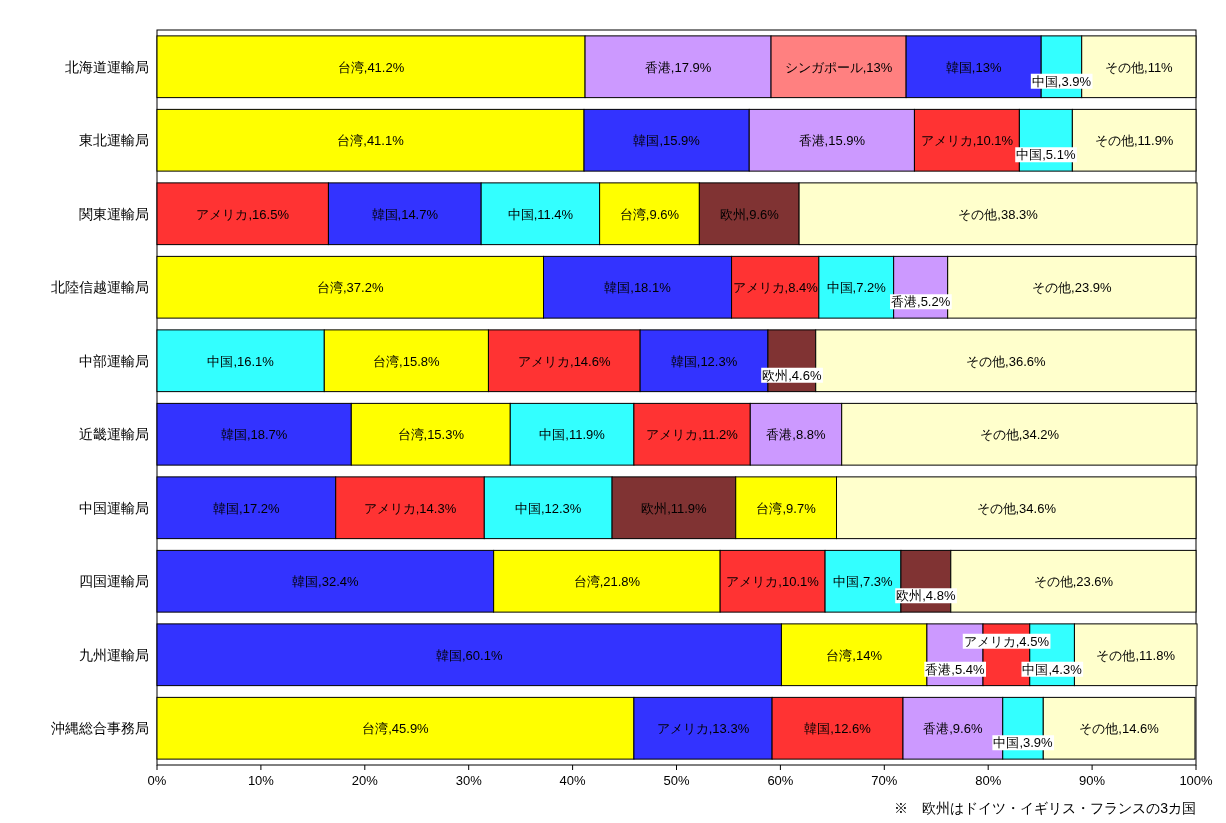  What do you see at coordinates (114, 140) in the screenshot?
I see `y-tick-label: 東北運輸局` at bounding box center [114, 140].